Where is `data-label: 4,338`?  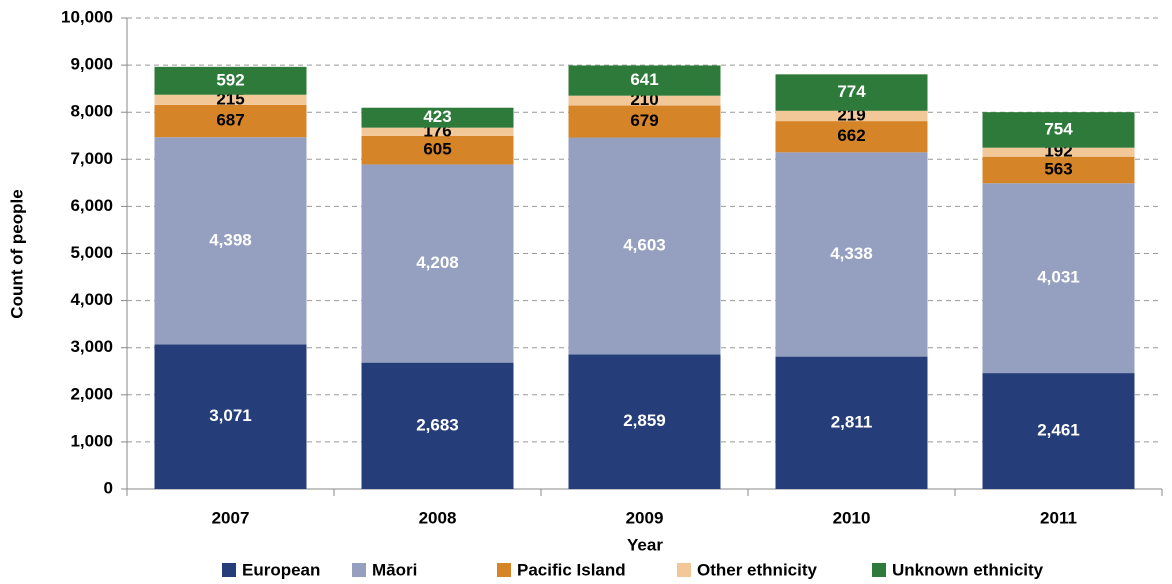
data-label: 4,338 is located at coordinates (851, 253).